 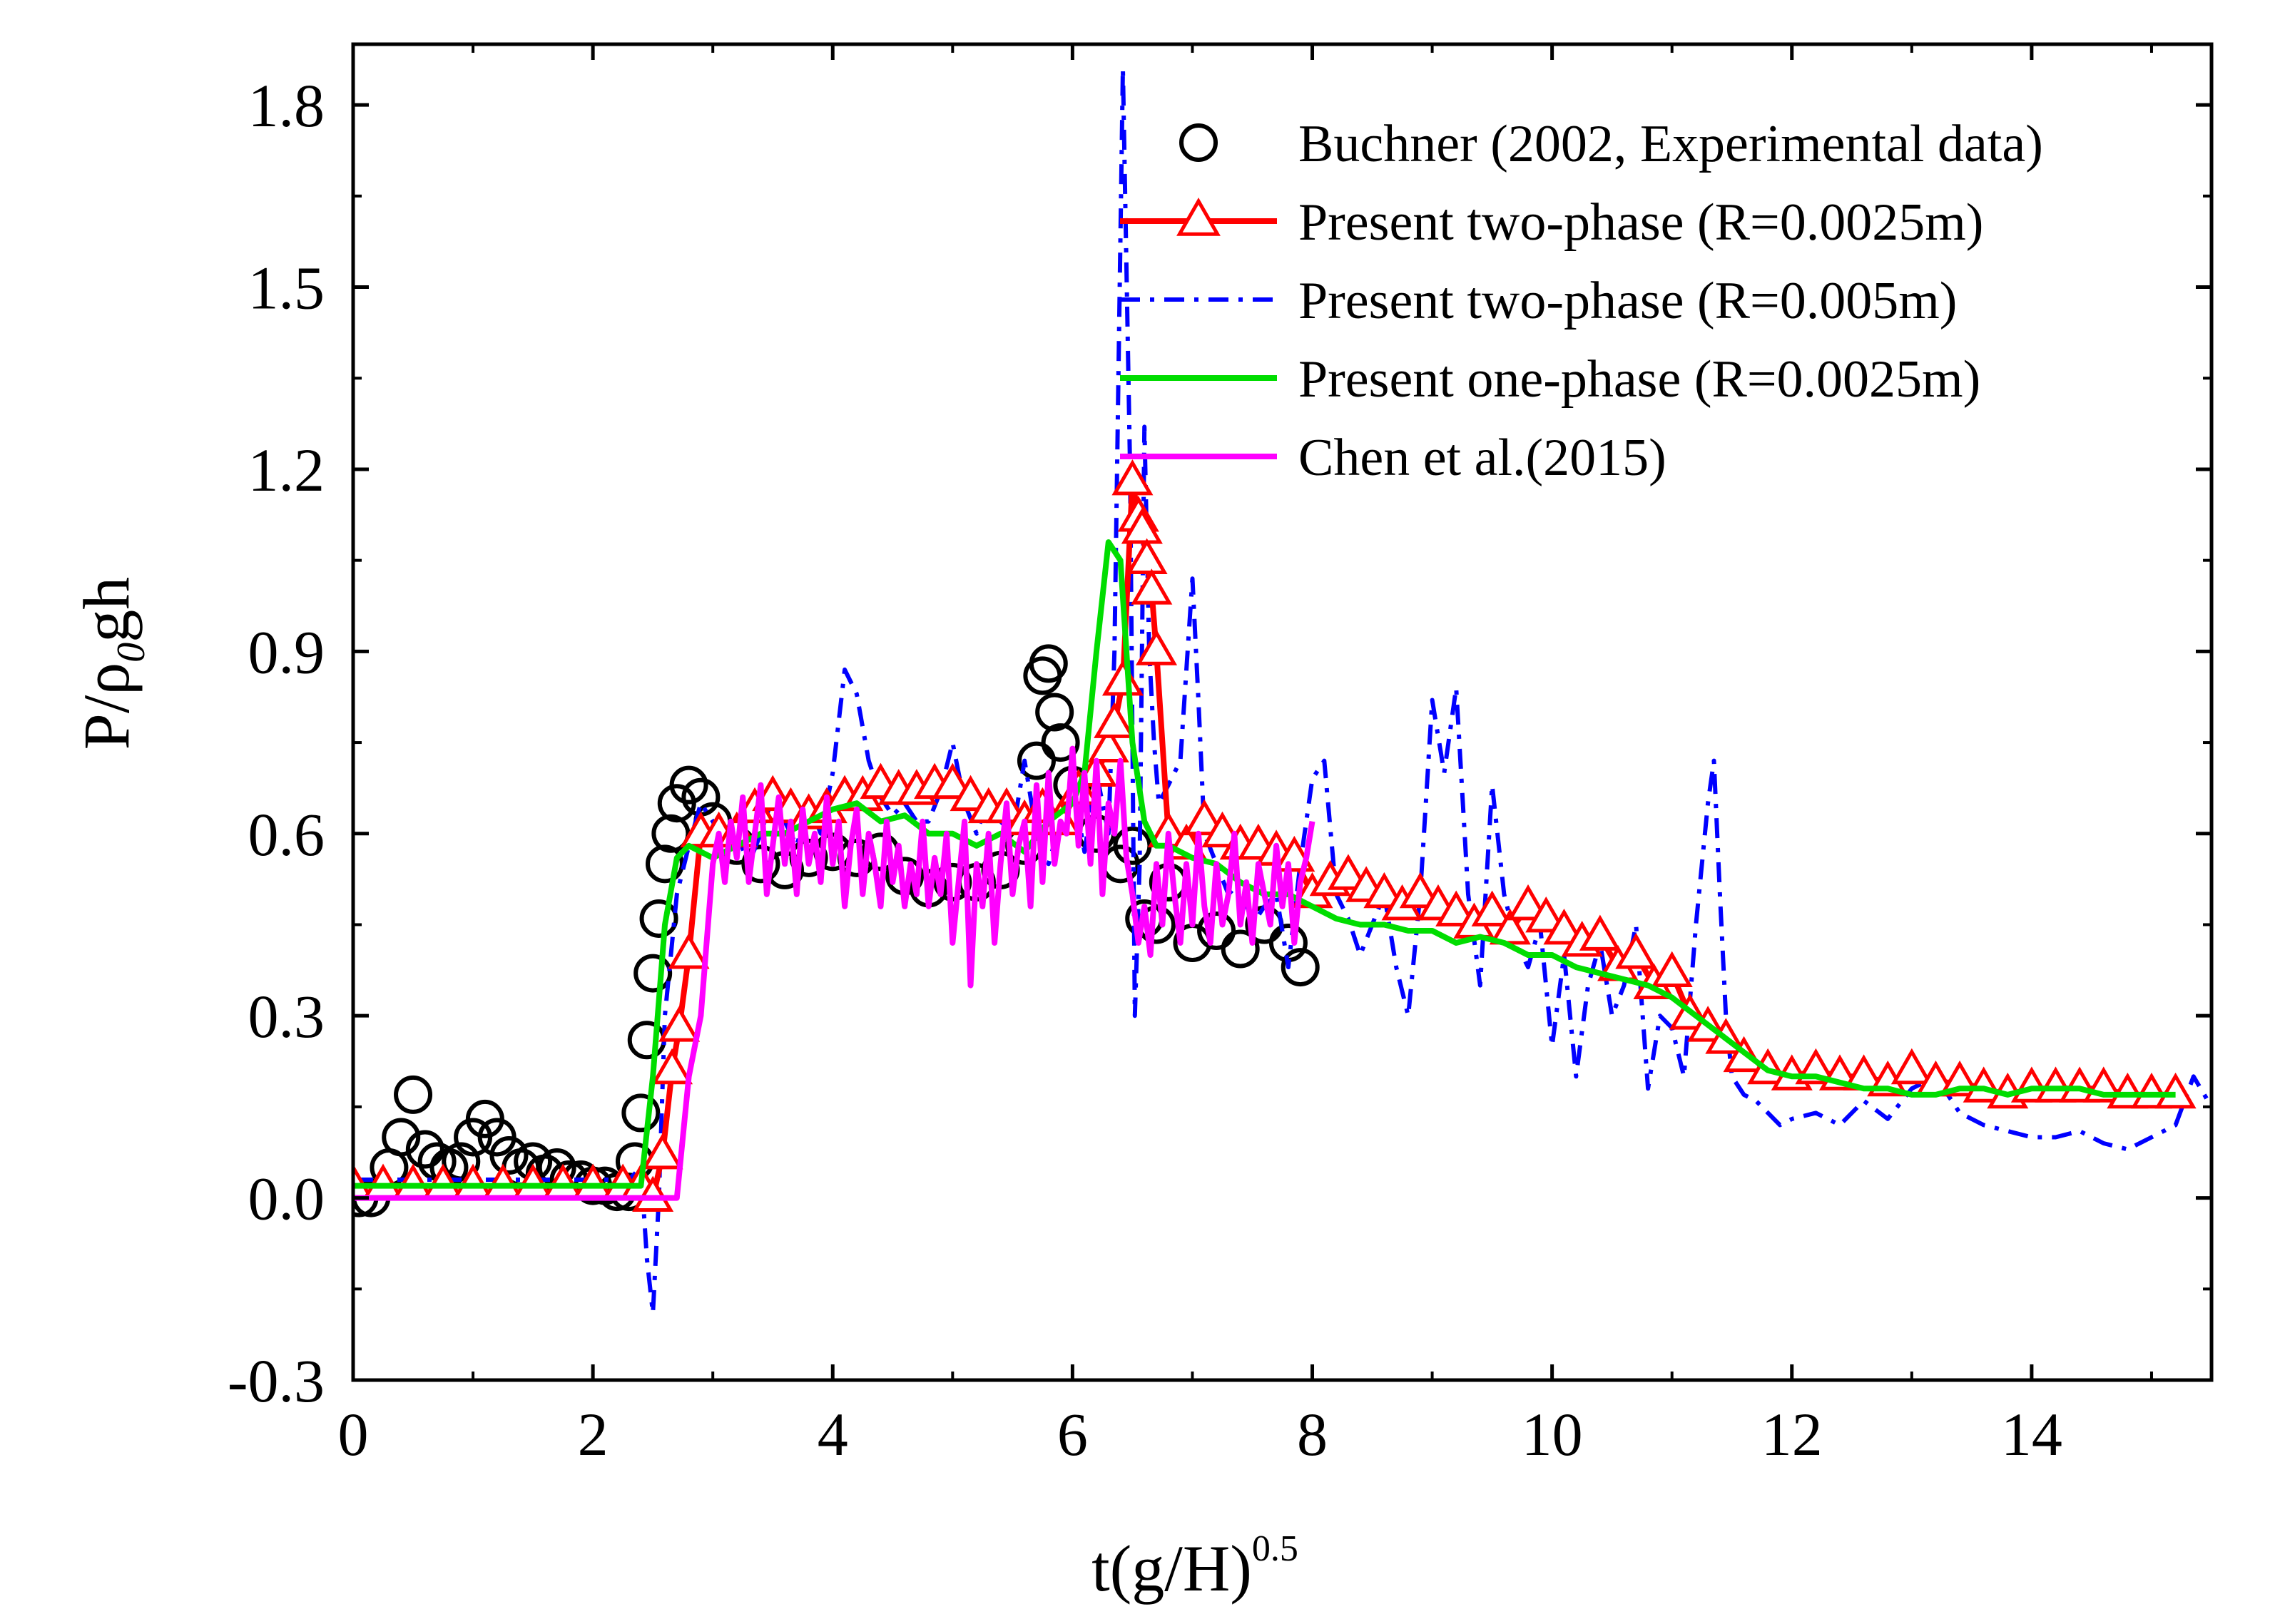 I want to click on x-tick-label: 10, so click(x=1552, y=1434).